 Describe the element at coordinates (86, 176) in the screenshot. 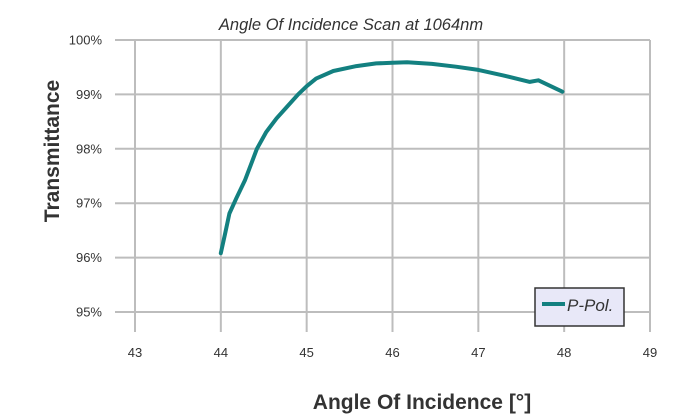

I see `y-axis-ticks: 95% 96% 97% 98% 99% 100%` at that location.